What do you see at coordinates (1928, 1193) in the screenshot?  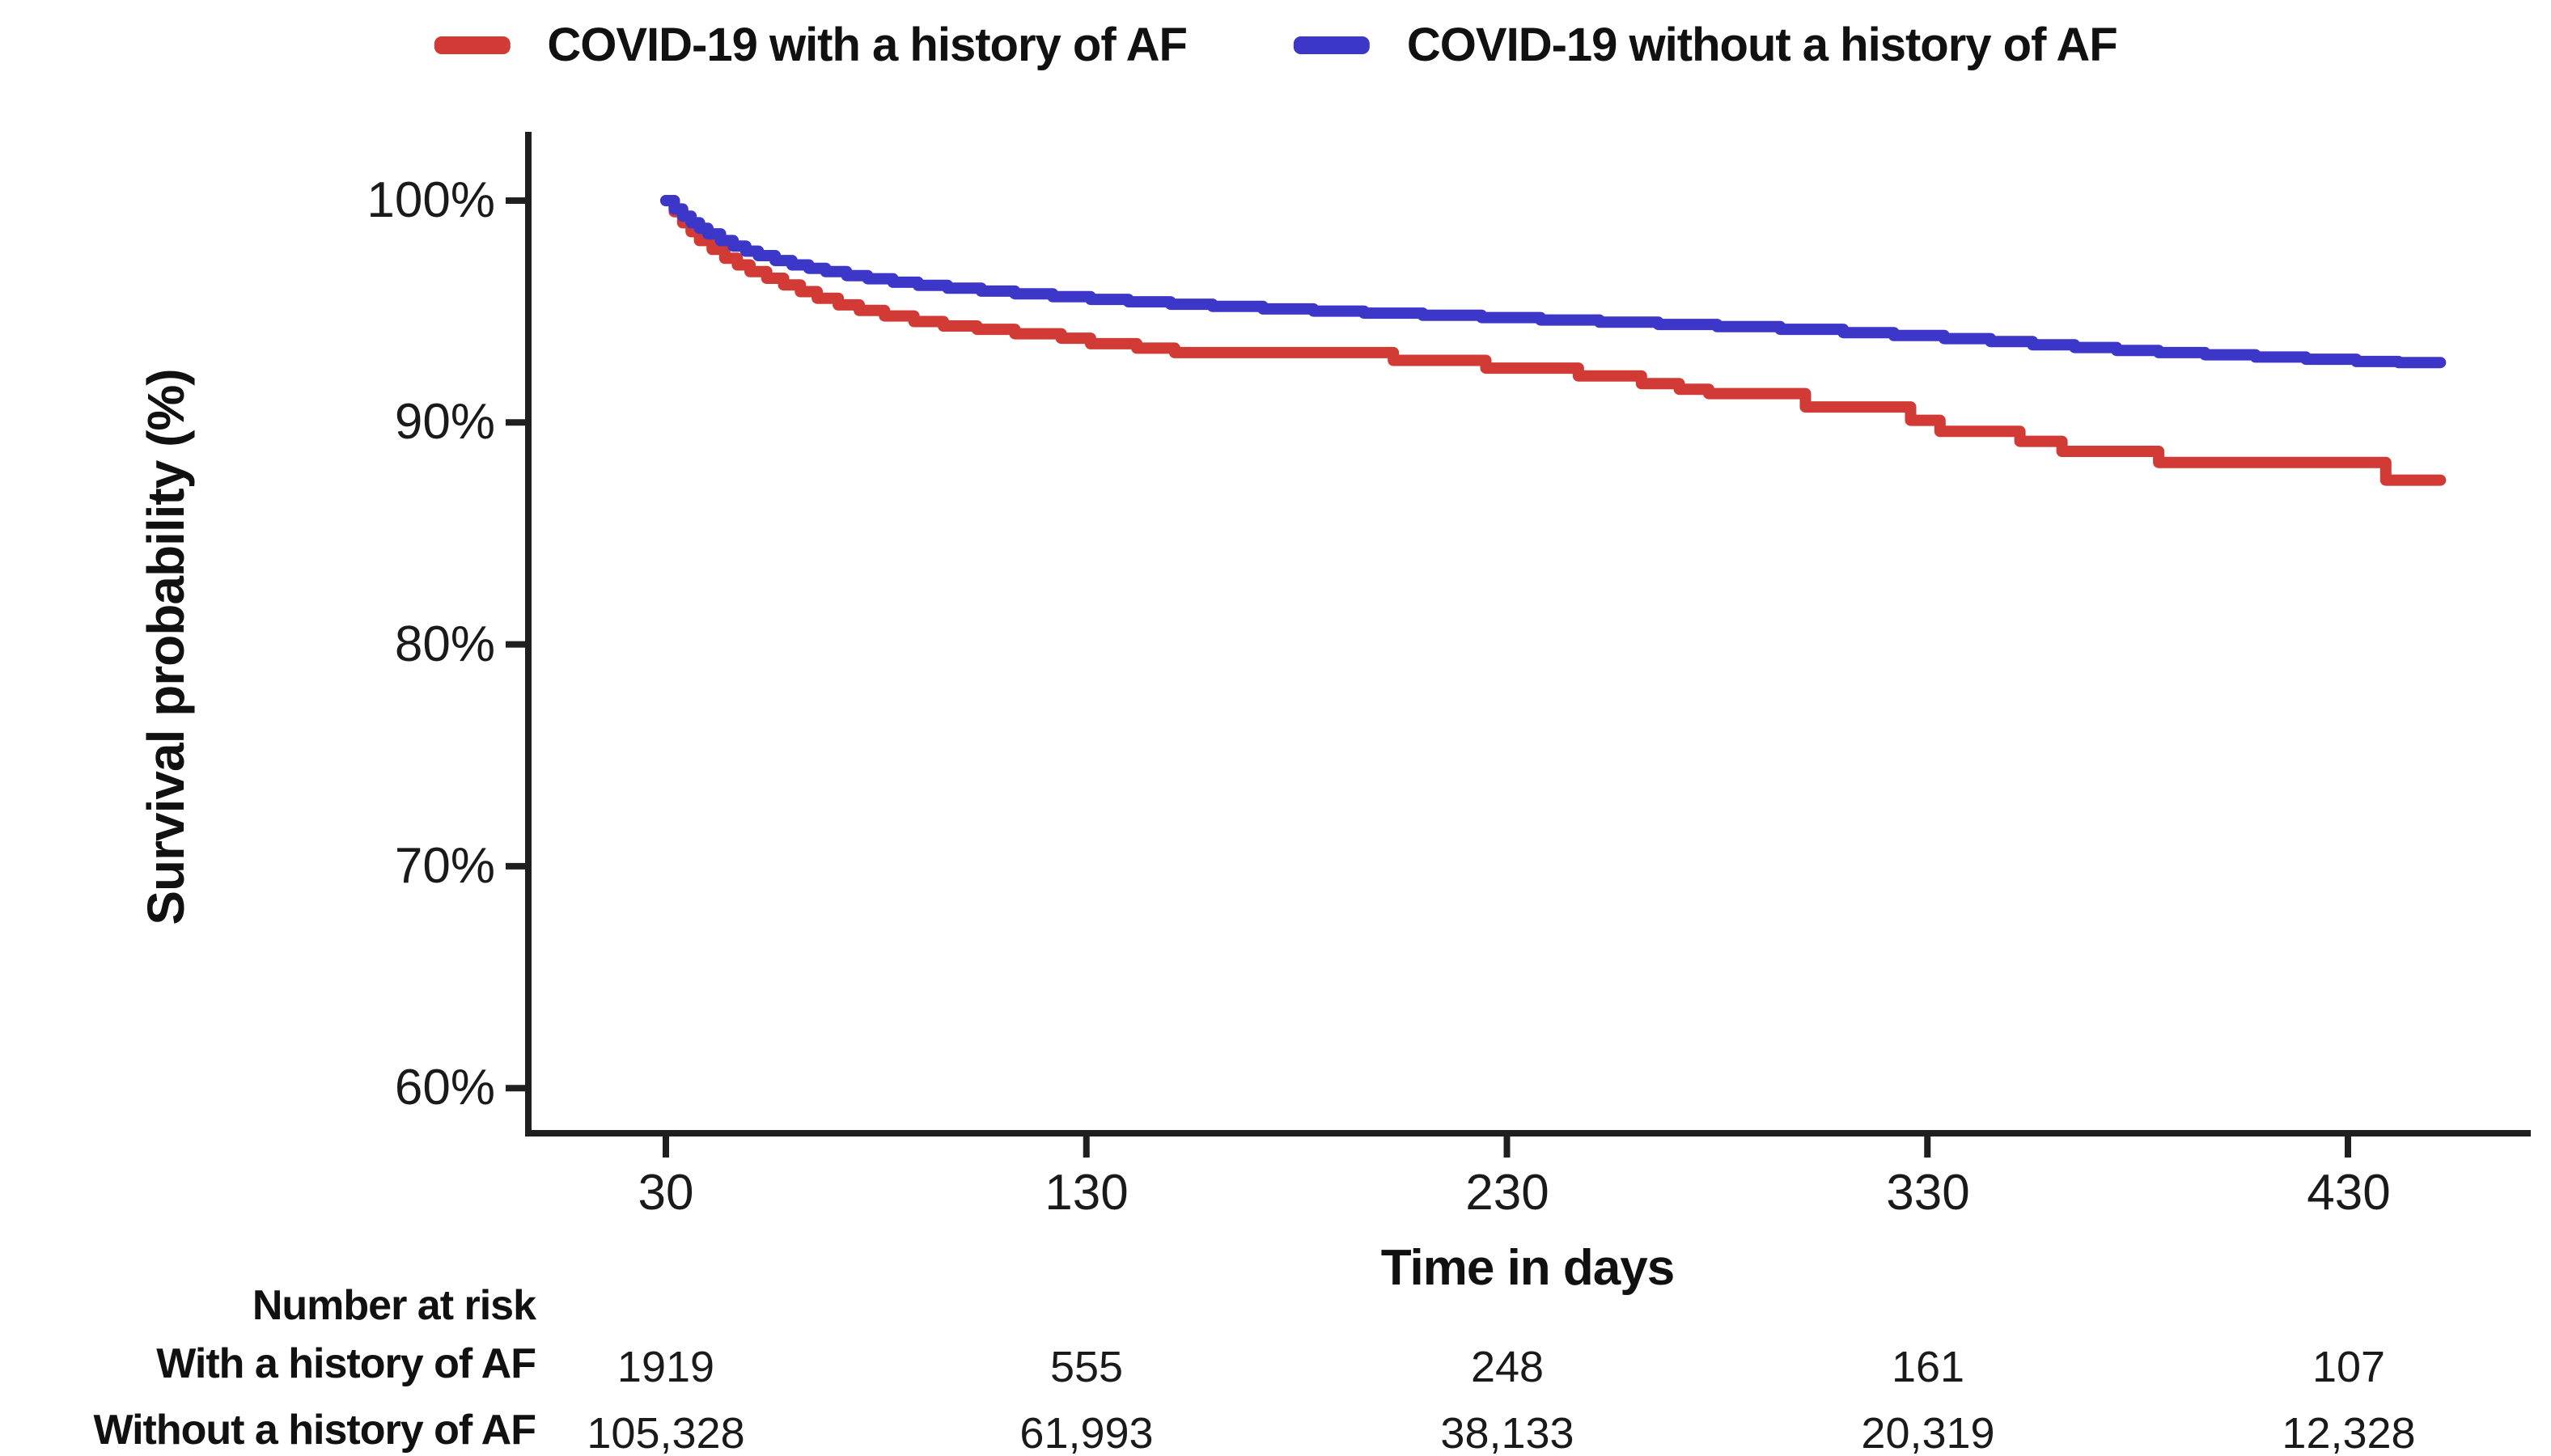 I see `x-tick-label-330: 330` at bounding box center [1928, 1193].